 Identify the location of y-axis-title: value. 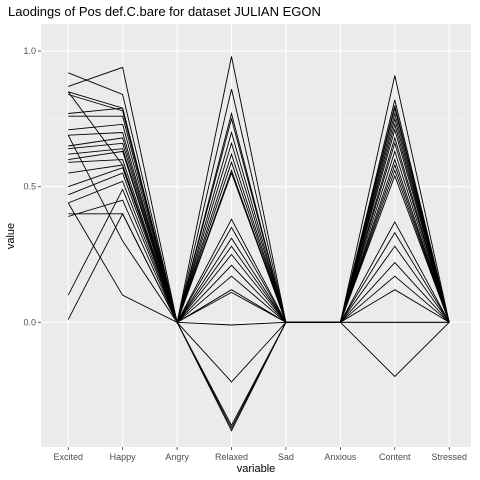
(11, 236).